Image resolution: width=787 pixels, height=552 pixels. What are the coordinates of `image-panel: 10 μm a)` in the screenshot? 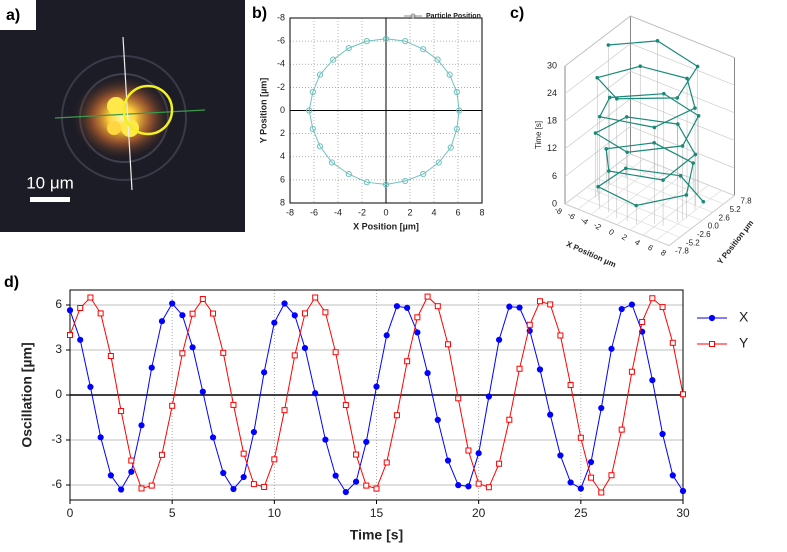 It's located at (122, 116).